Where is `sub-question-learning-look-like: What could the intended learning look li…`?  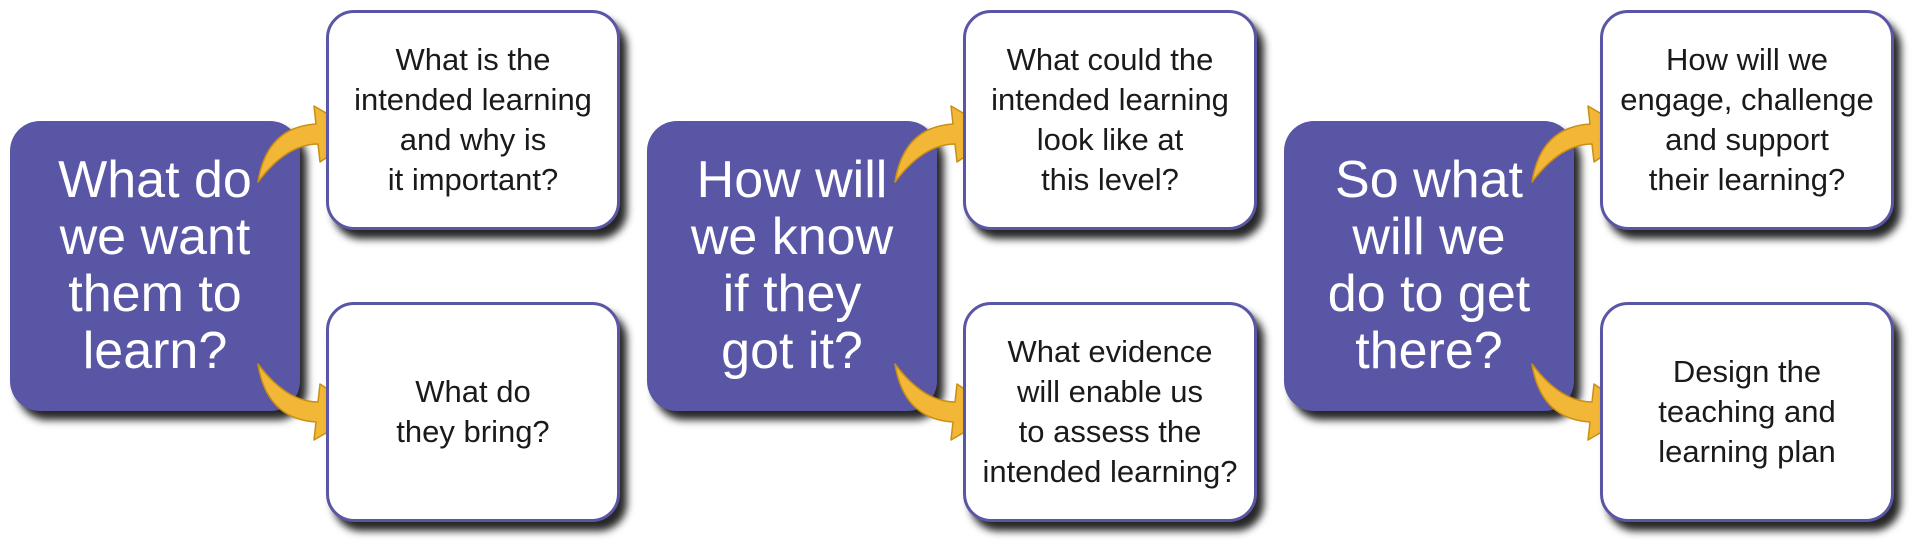 sub-question-learning-look-like: What could the intended learning look li… is located at coordinates (1110, 120).